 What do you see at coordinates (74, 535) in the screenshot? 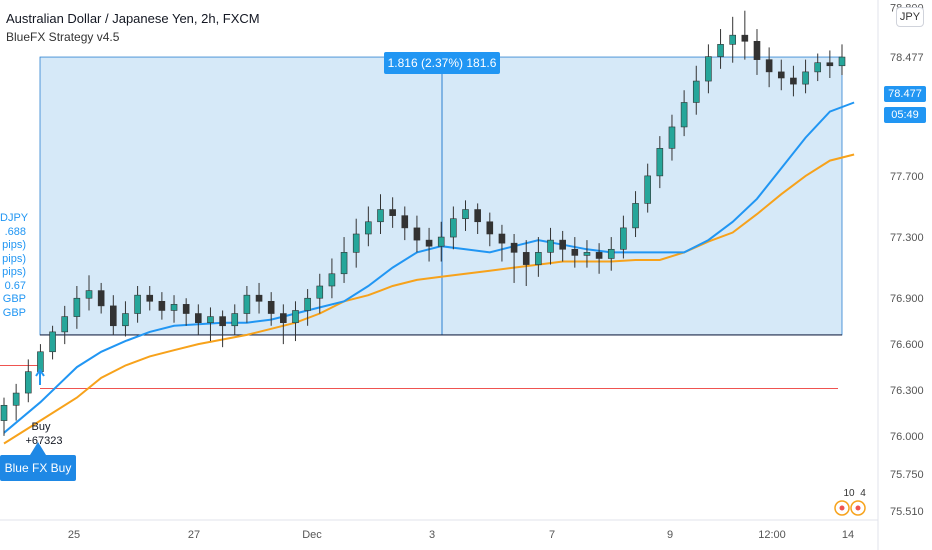
I see `x-tick-label: 25` at bounding box center [74, 535].